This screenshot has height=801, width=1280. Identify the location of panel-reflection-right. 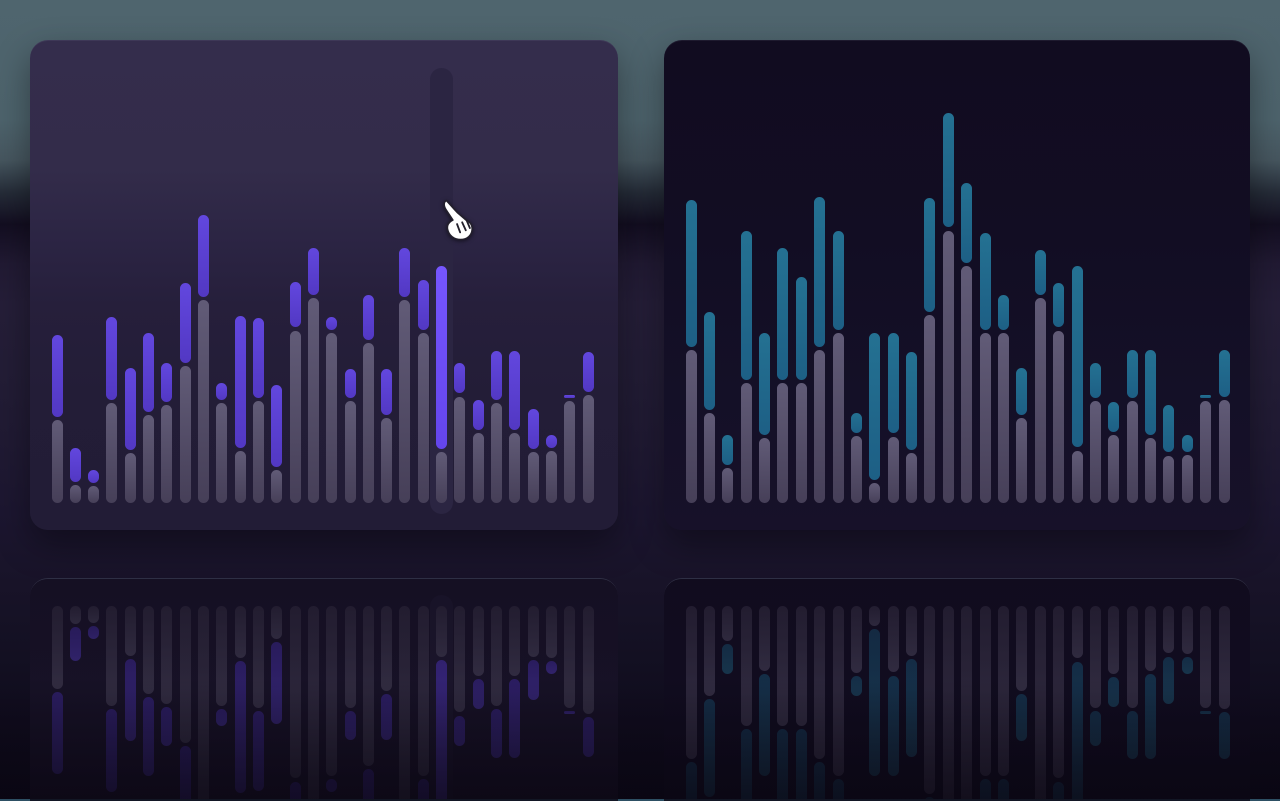
(957, 689).